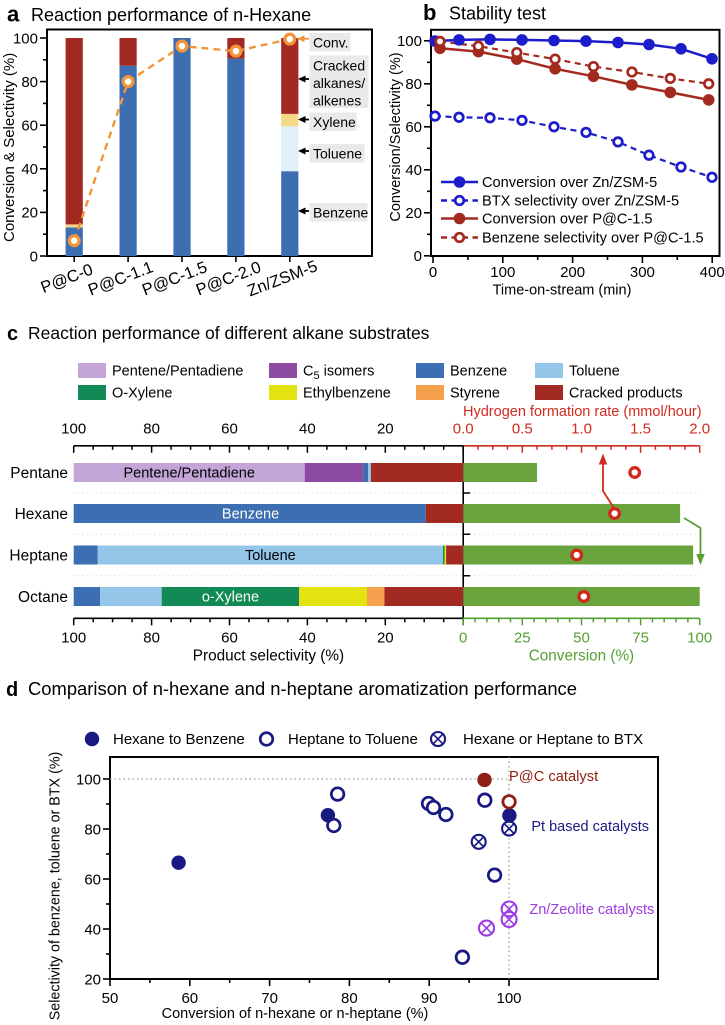  Describe the element at coordinates (338, 373) in the screenshot. I see `svg-text: C5 isomers` at that location.